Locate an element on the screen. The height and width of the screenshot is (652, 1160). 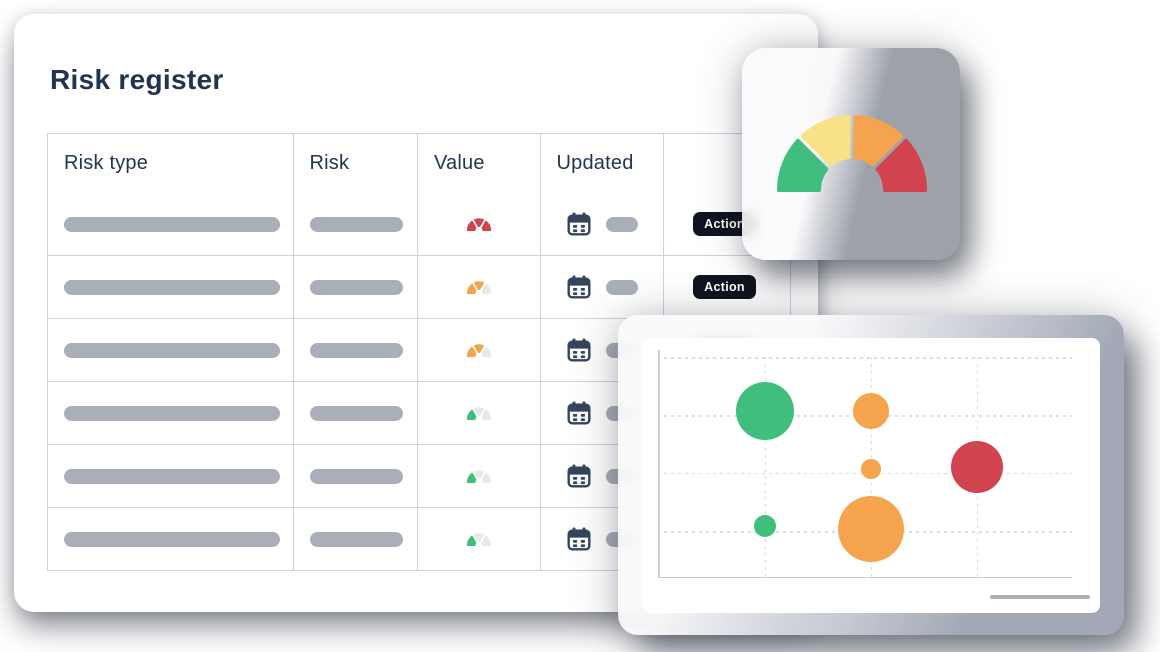
chart-bubble-red is located at coordinates (976, 467).